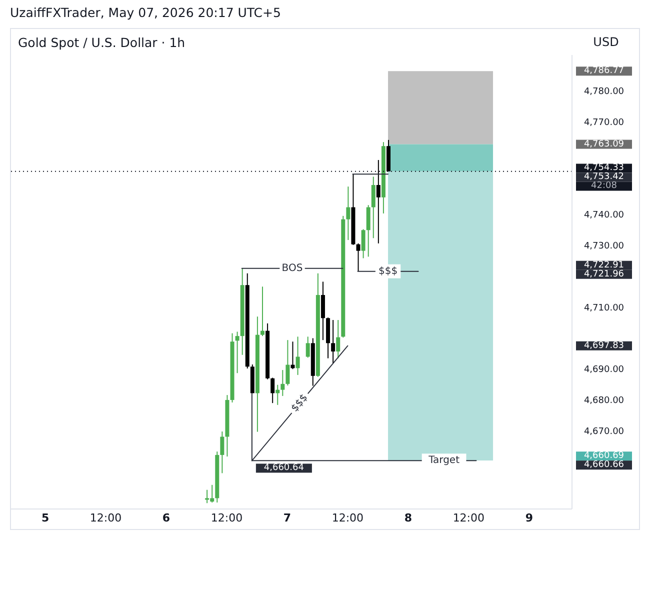 The image size is (648, 590). What do you see at coordinates (292, 268) in the screenshot?
I see `series-label: BOS` at bounding box center [292, 268].